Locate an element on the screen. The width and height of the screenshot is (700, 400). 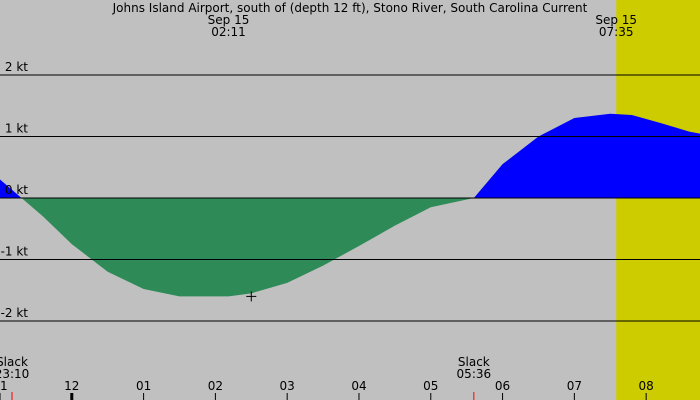
y-axis-ticks: 2 kt 1 kt 0 kt -1 kt -2 kt is located at coordinates (15, 190).